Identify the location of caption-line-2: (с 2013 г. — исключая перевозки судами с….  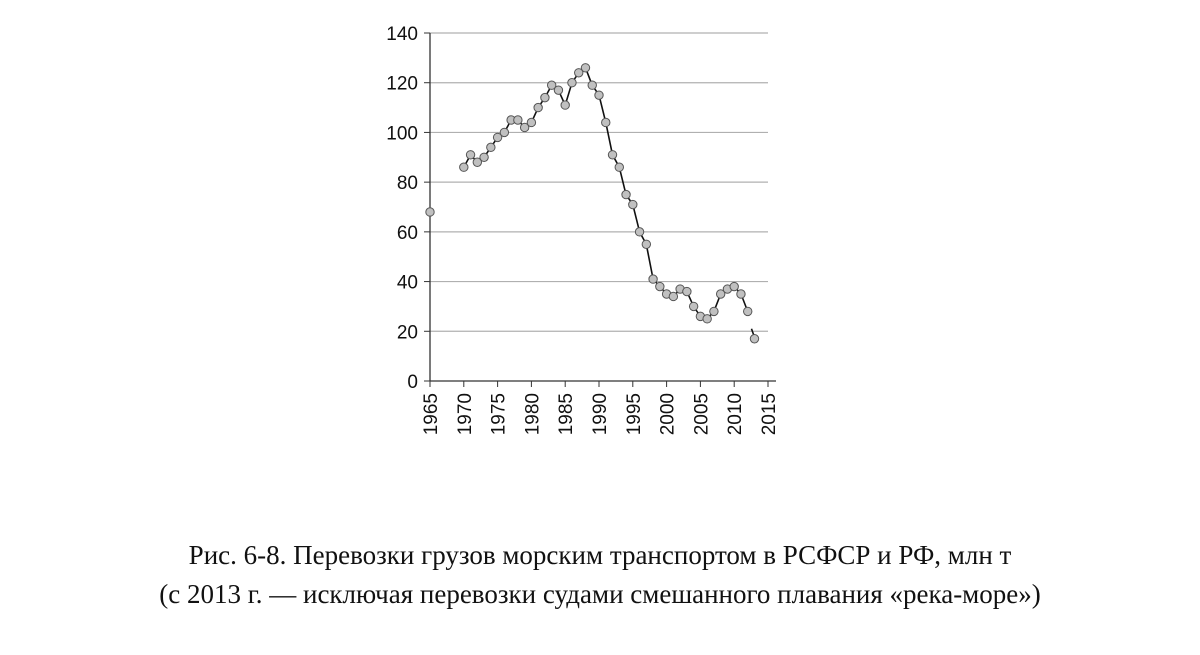
(600, 594).